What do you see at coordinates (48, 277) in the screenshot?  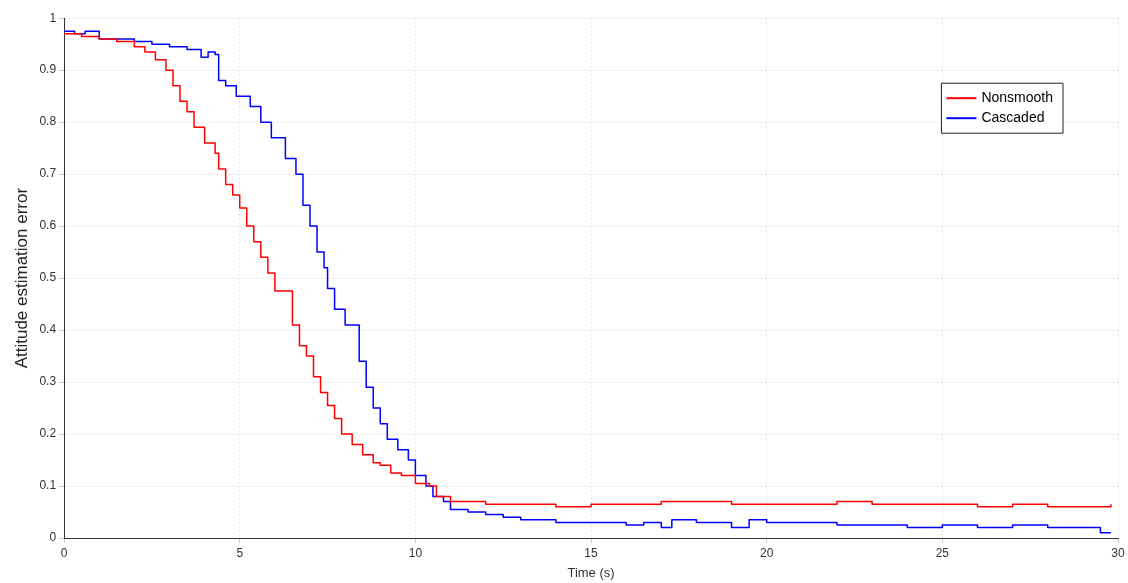 I see `y-tick-label: 0.5` at bounding box center [48, 277].